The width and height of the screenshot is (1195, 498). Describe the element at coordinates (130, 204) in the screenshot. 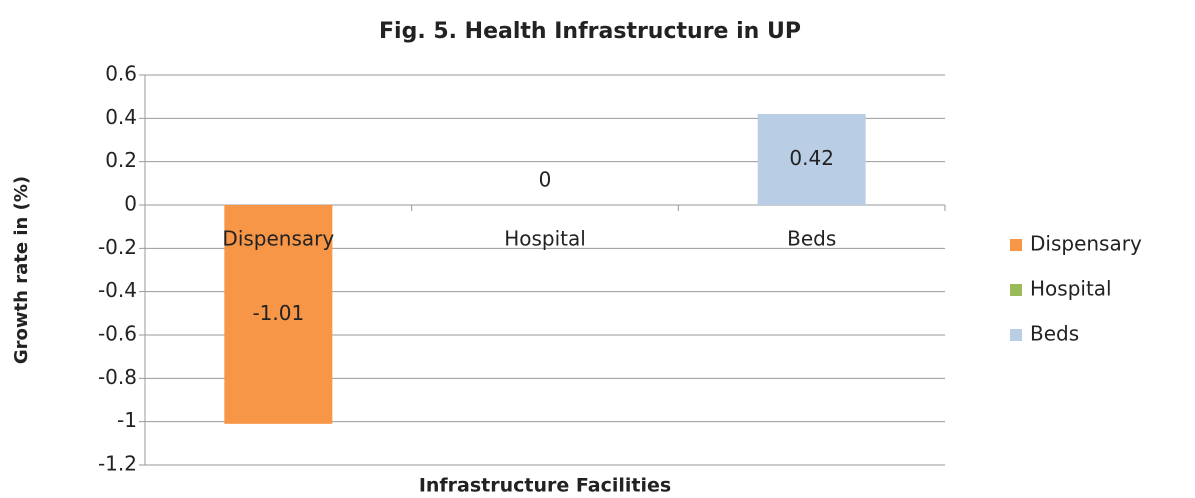

I see `y-tick-label: 0` at that location.